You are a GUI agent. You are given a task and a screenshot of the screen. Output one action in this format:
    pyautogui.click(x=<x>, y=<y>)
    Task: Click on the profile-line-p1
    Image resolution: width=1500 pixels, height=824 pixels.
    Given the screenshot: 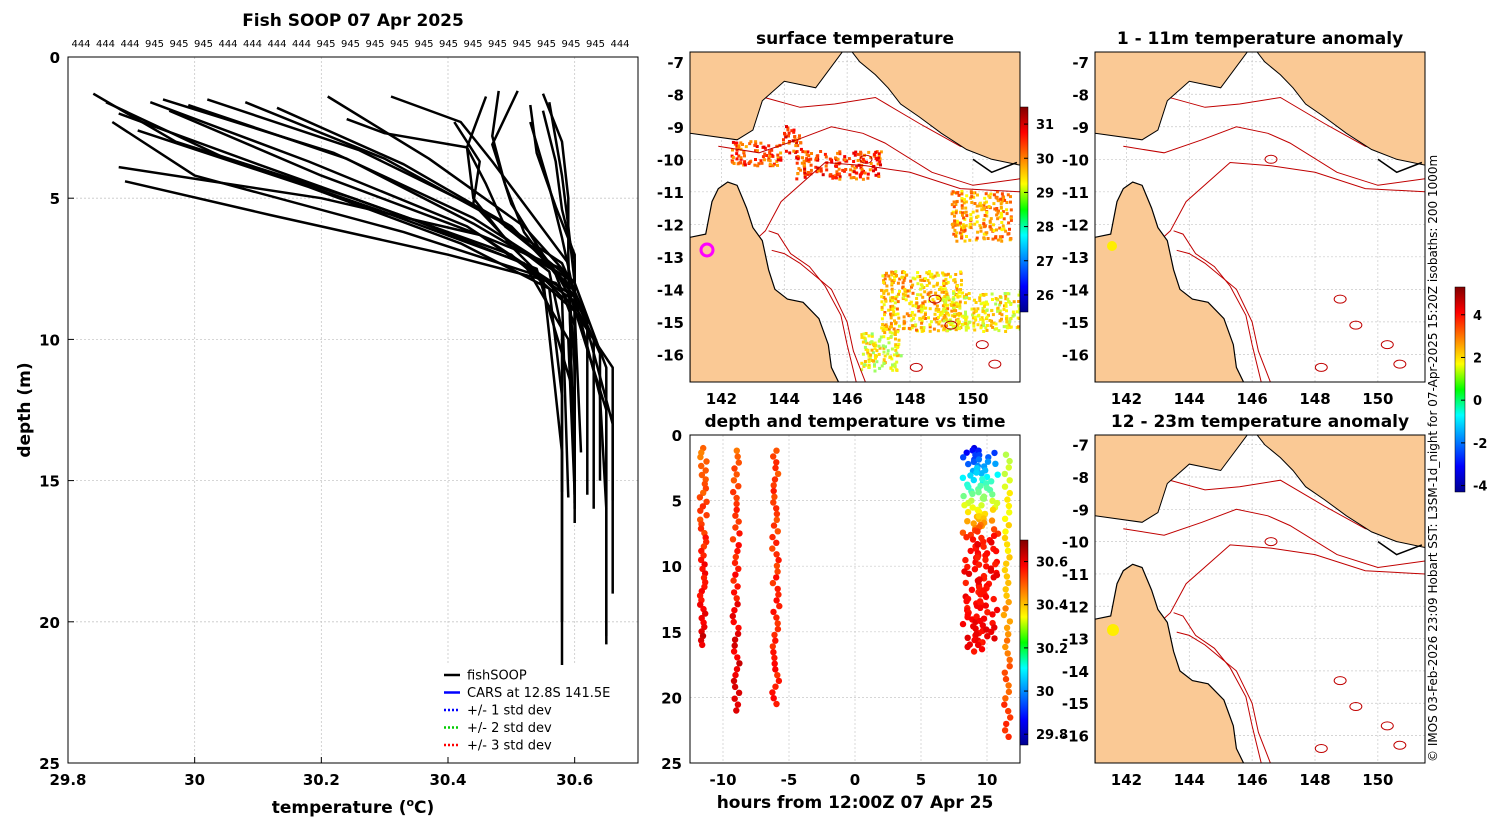 What is the action you would take?
    pyautogui.click(x=337, y=272)
    